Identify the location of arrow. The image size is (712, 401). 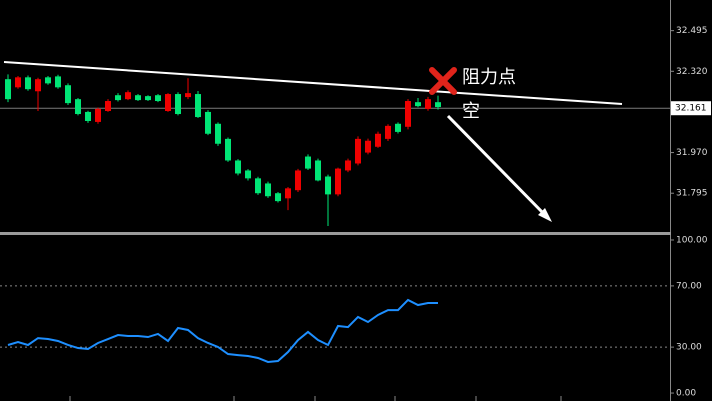
(499, 168).